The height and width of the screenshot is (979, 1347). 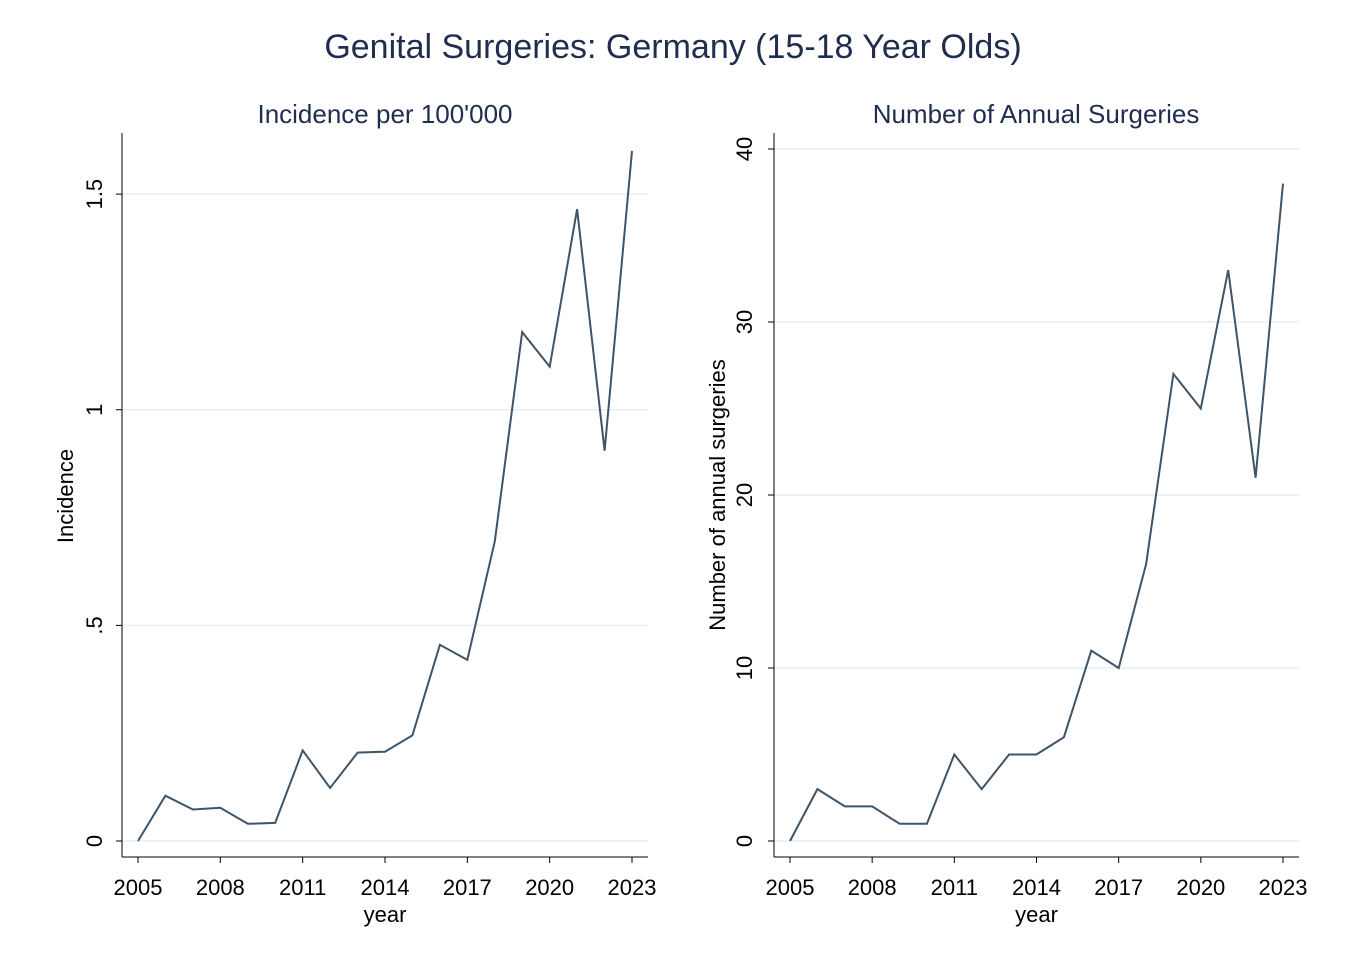 What do you see at coordinates (744, 495) in the screenshot?
I see `y-tick-label: 20` at bounding box center [744, 495].